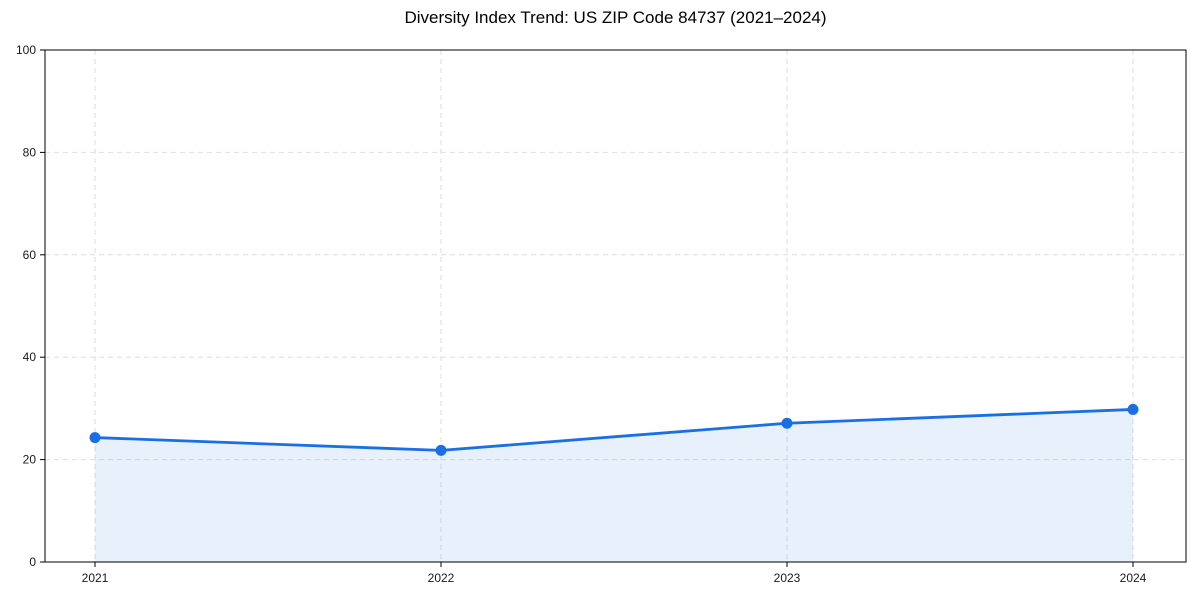 Image resolution: width=1200 pixels, height=600 pixels. Describe the element at coordinates (26, 50) in the screenshot. I see `y-tick-label: 100` at that location.